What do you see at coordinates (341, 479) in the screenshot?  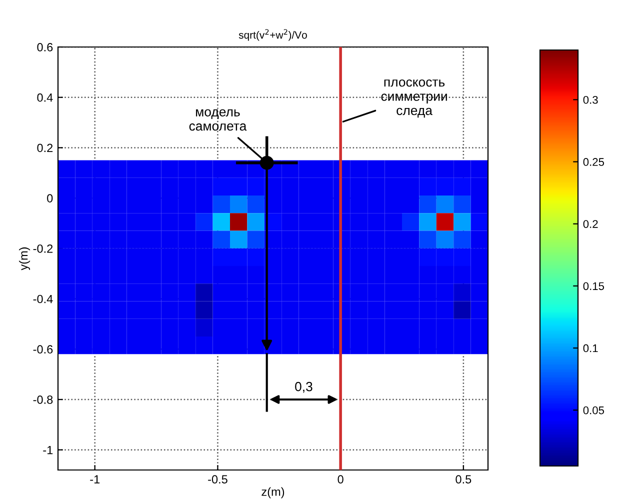 I see `x-tick-label: 0` at bounding box center [341, 479].